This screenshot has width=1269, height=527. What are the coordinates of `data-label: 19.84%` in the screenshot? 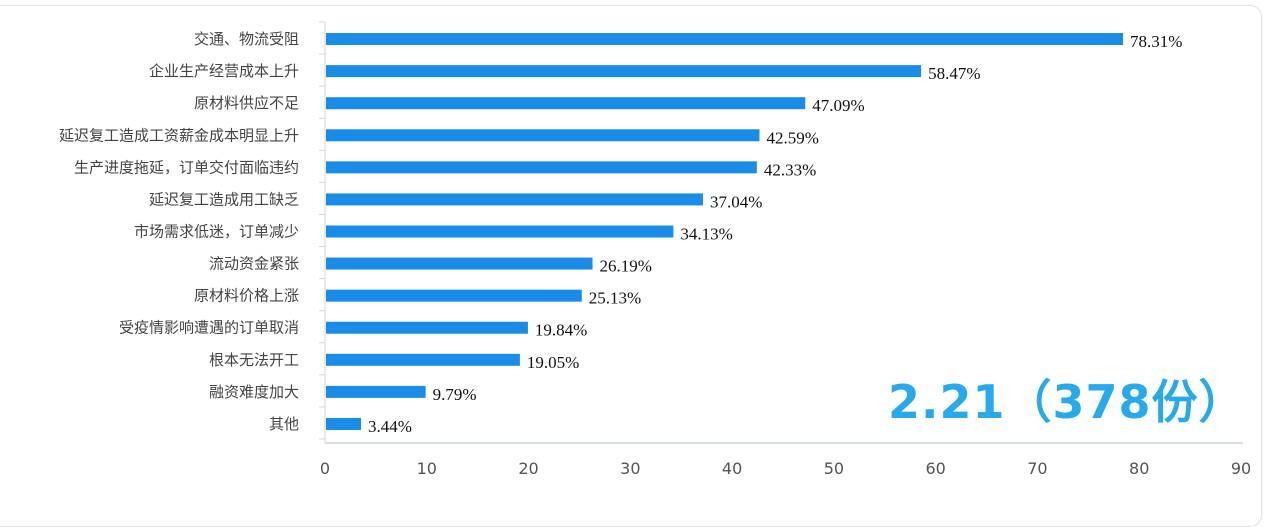 It's located at (561, 330).